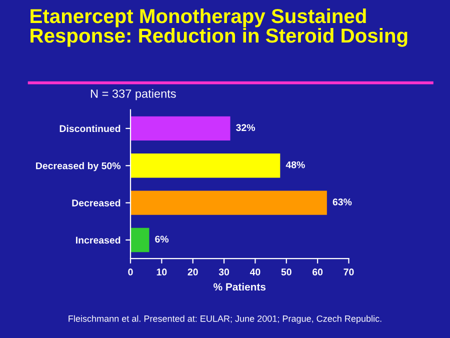  I want to click on x-tick-label: 10, so click(161, 272).